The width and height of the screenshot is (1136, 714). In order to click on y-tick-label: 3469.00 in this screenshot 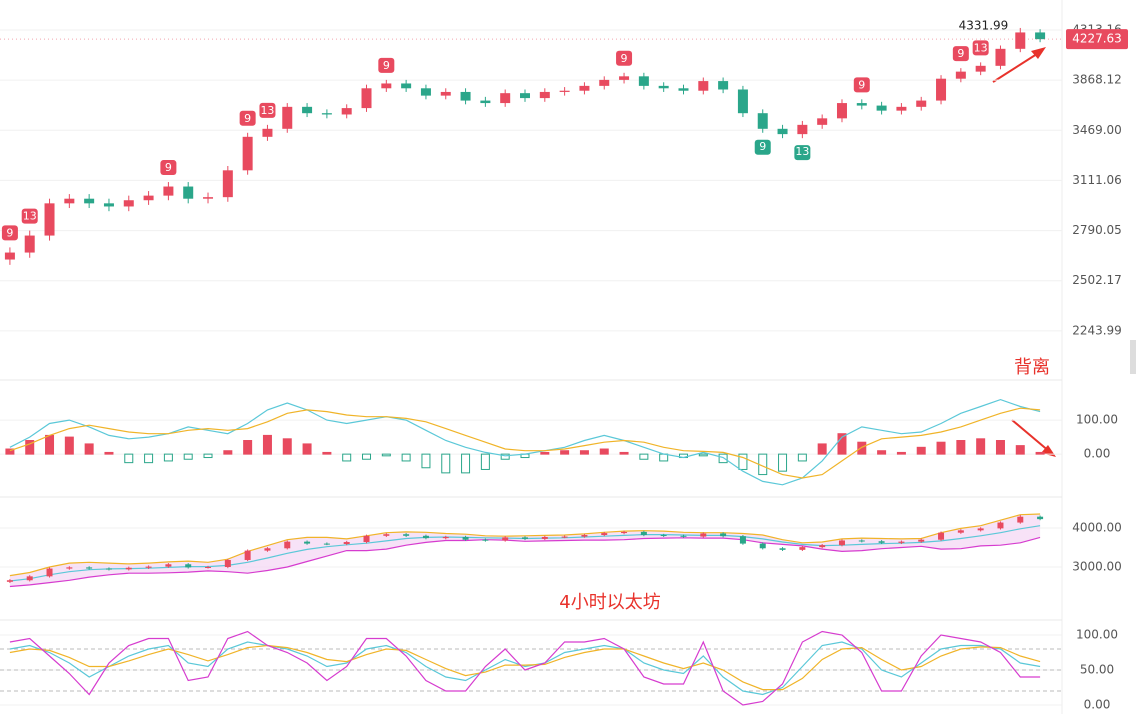, I will do `click(1097, 130)`.